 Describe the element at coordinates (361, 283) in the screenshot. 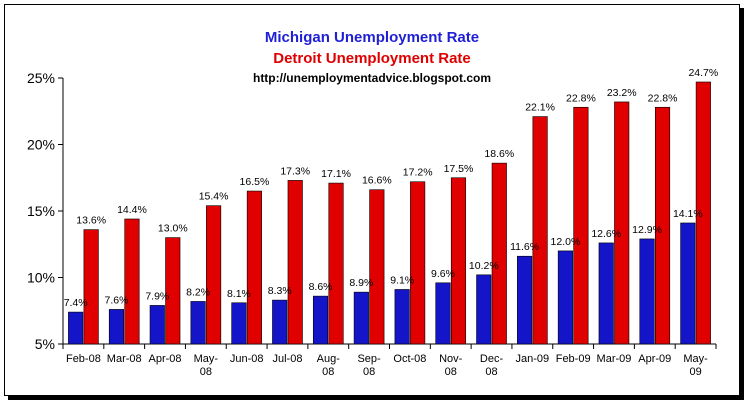

I see `data-label-michigan: 8.9%` at that location.